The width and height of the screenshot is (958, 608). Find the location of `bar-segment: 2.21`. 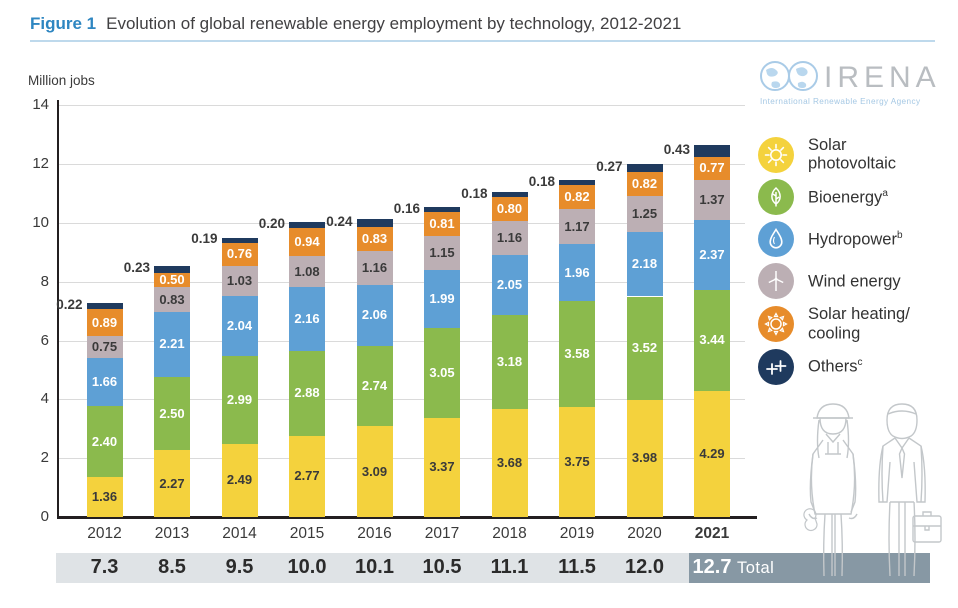

bar-segment: 2.21 is located at coordinates (172, 344).